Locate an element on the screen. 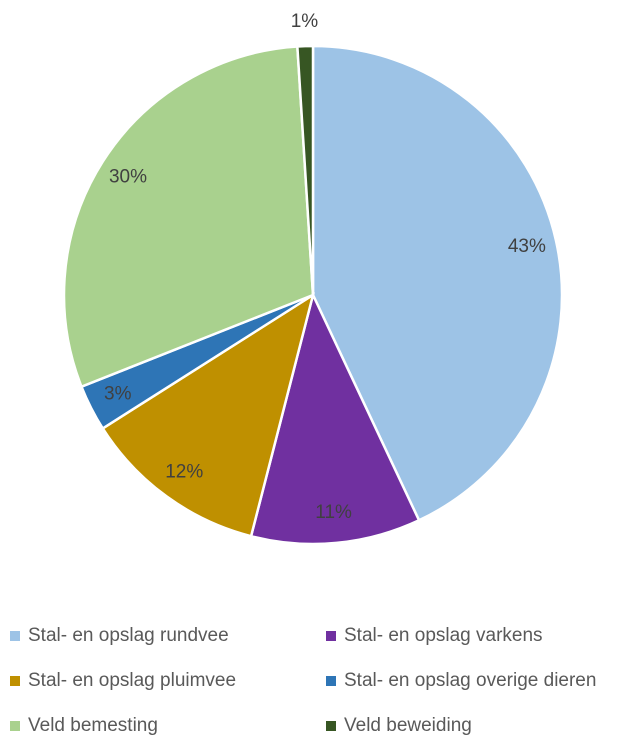 The height and width of the screenshot is (738, 631). data-label: 30% is located at coordinates (128, 177).